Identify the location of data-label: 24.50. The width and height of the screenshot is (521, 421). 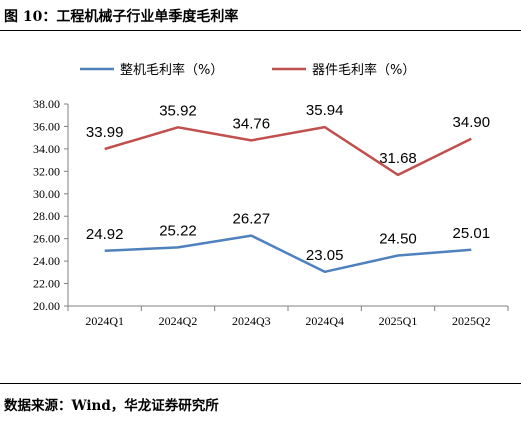
(398, 239).